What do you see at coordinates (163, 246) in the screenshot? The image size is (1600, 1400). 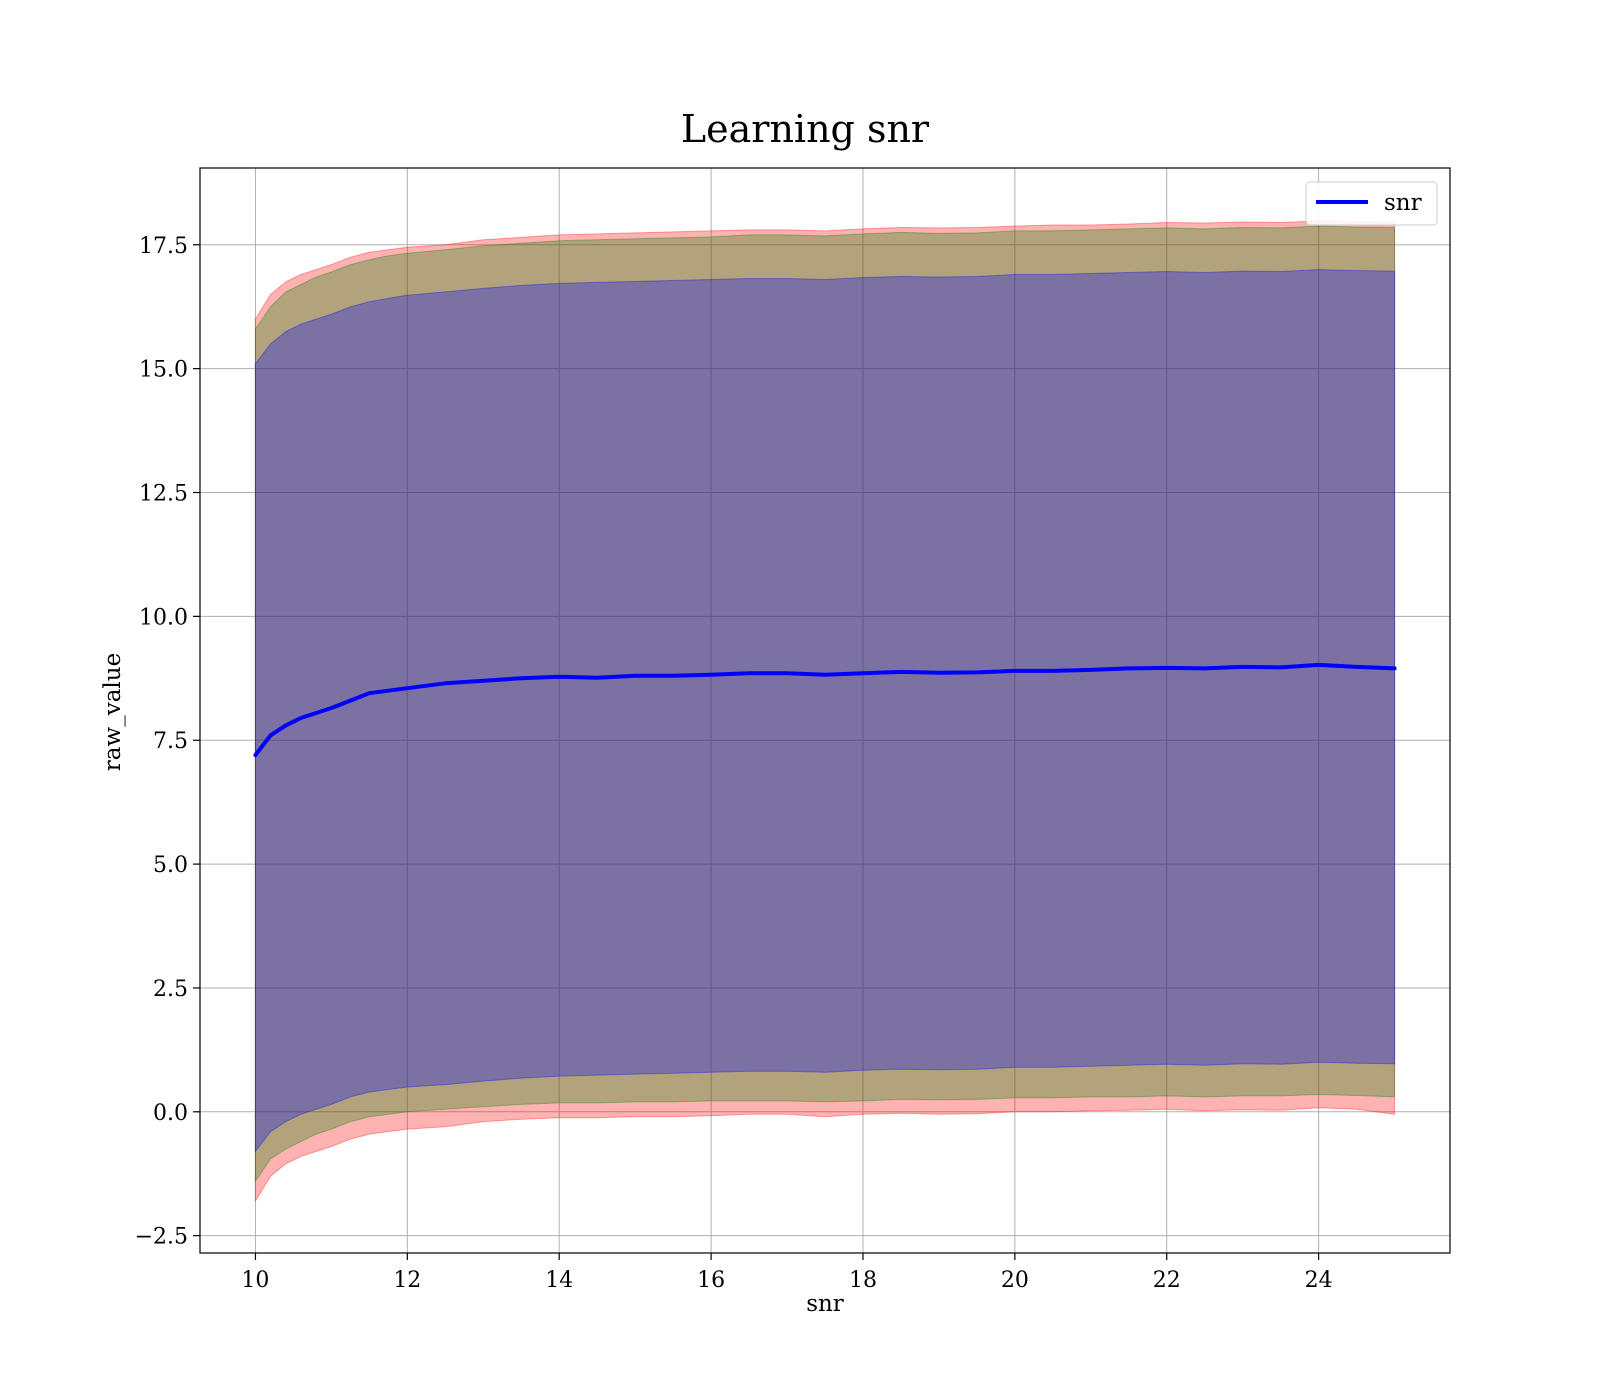 I see `y-tick-label: 17.5` at bounding box center [163, 246].